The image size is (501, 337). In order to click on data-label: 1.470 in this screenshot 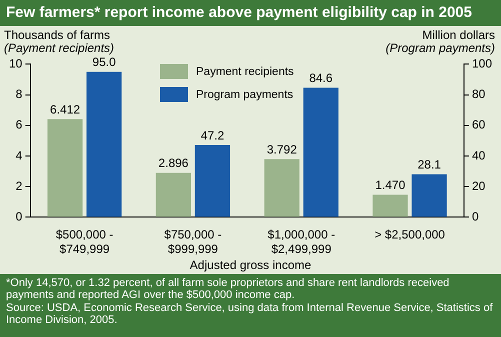, I will do `click(390, 185)`.